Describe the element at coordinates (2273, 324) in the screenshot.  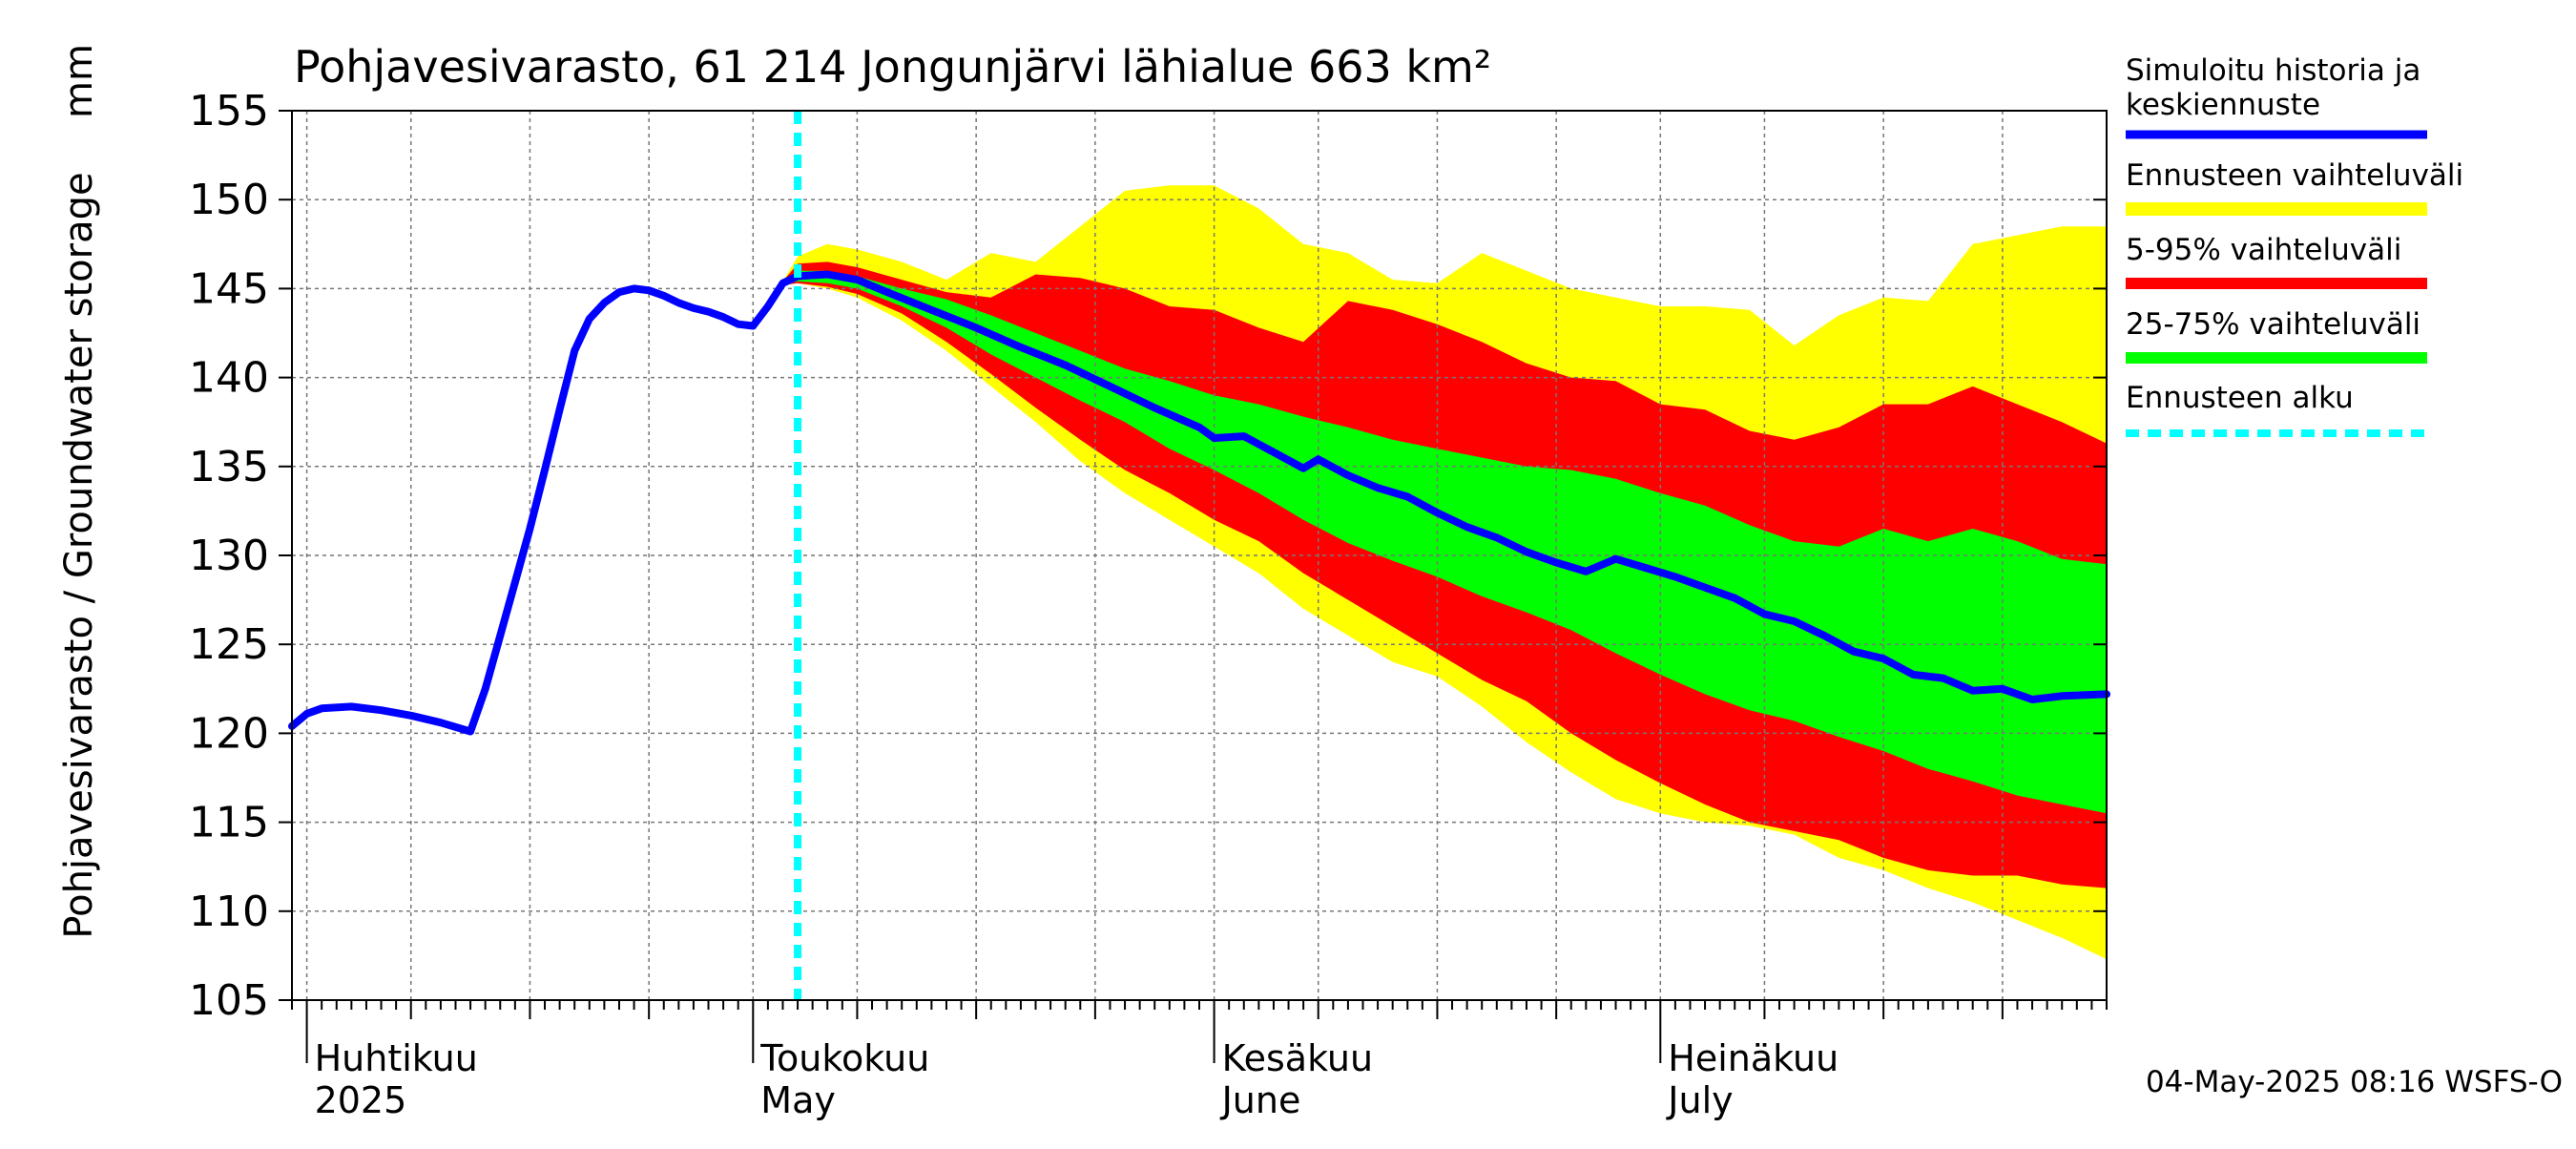
I see `legend-label-4: 25-75% vaihteluväli` at that location.